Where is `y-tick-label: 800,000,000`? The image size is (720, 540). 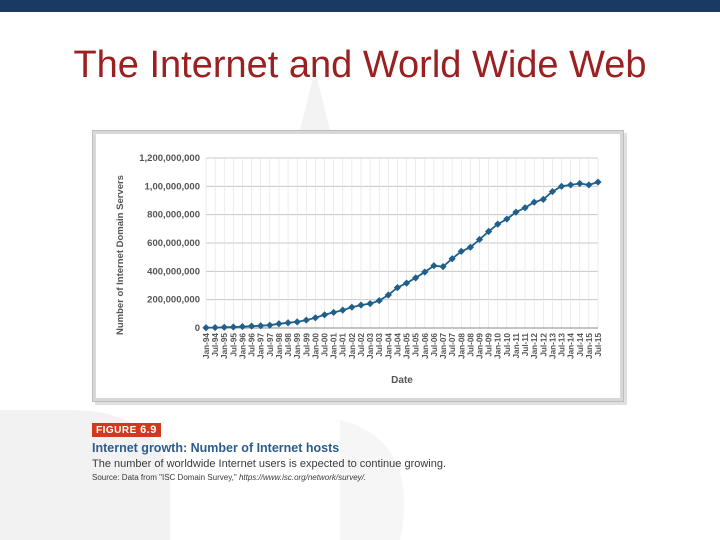 y-tick-label: 800,000,000 is located at coordinates (173, 215).